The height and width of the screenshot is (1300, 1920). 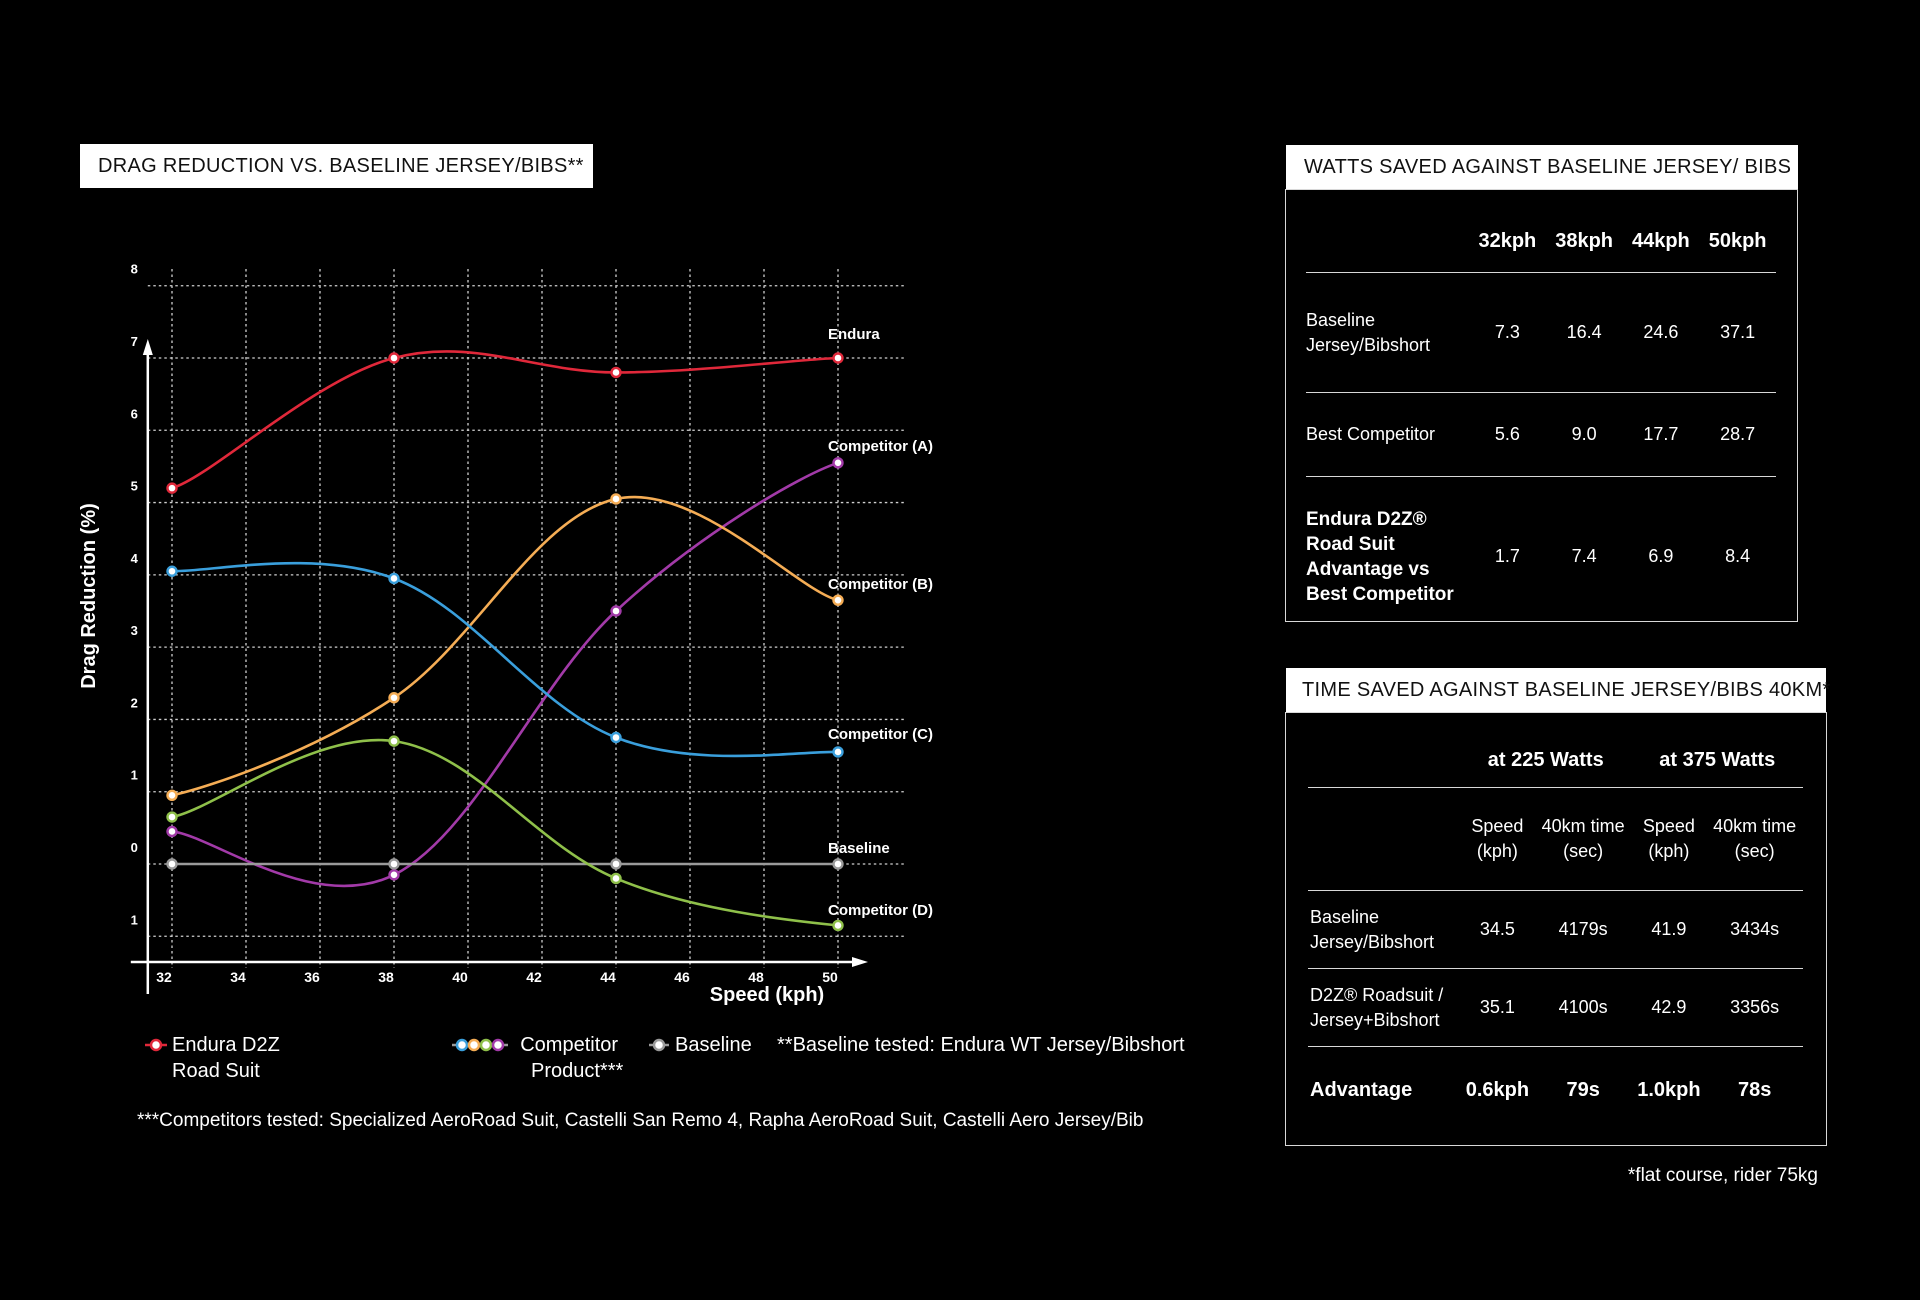 I want to click on y-tick-label: 6, so click(x=134, y=413).